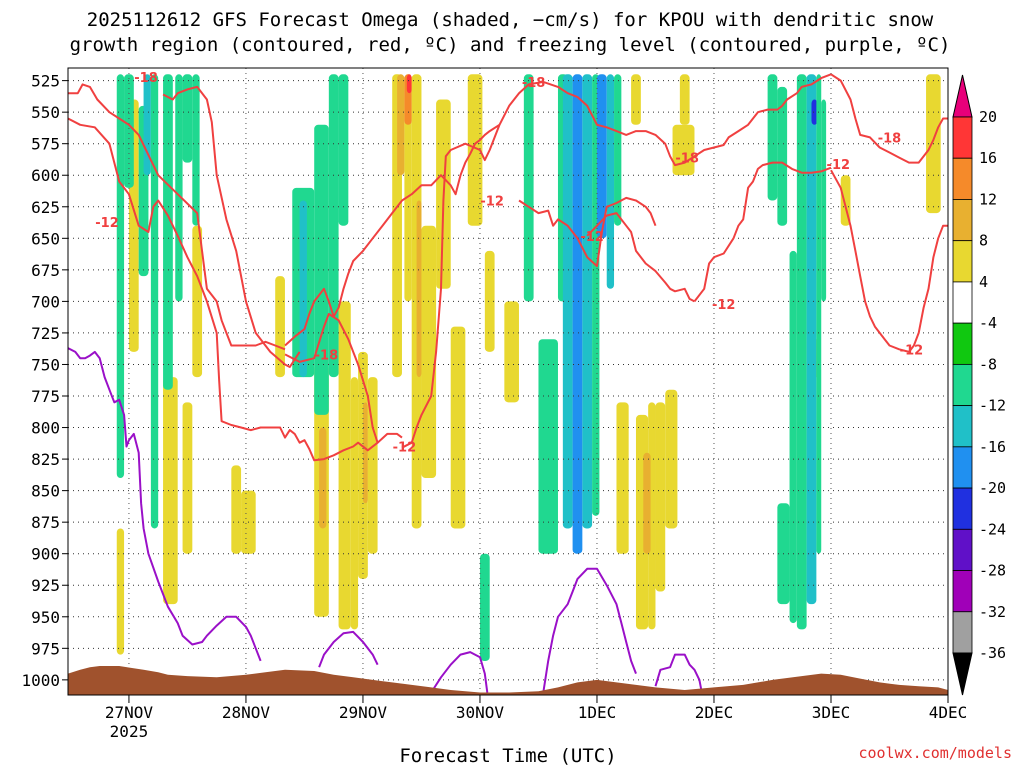 The height and width of the screenshot is (768, 1024). I want to click on x-tick-label-2: 29NOV, so click(363, 712).